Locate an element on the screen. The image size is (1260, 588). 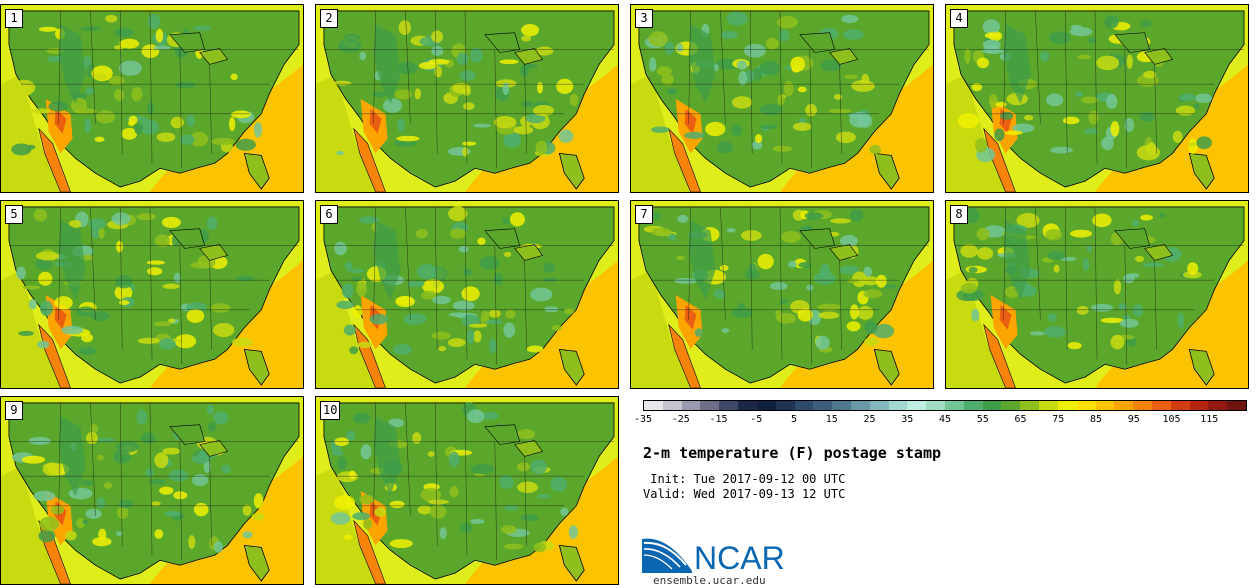
stamp-number: 3 is located at coordinates (644, 18).